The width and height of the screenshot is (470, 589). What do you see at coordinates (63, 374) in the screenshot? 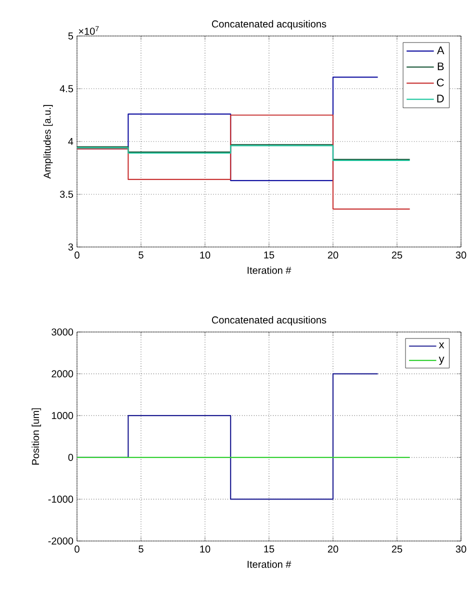
I see `y-tick-label: 2000` at bounding box center [63, 374].